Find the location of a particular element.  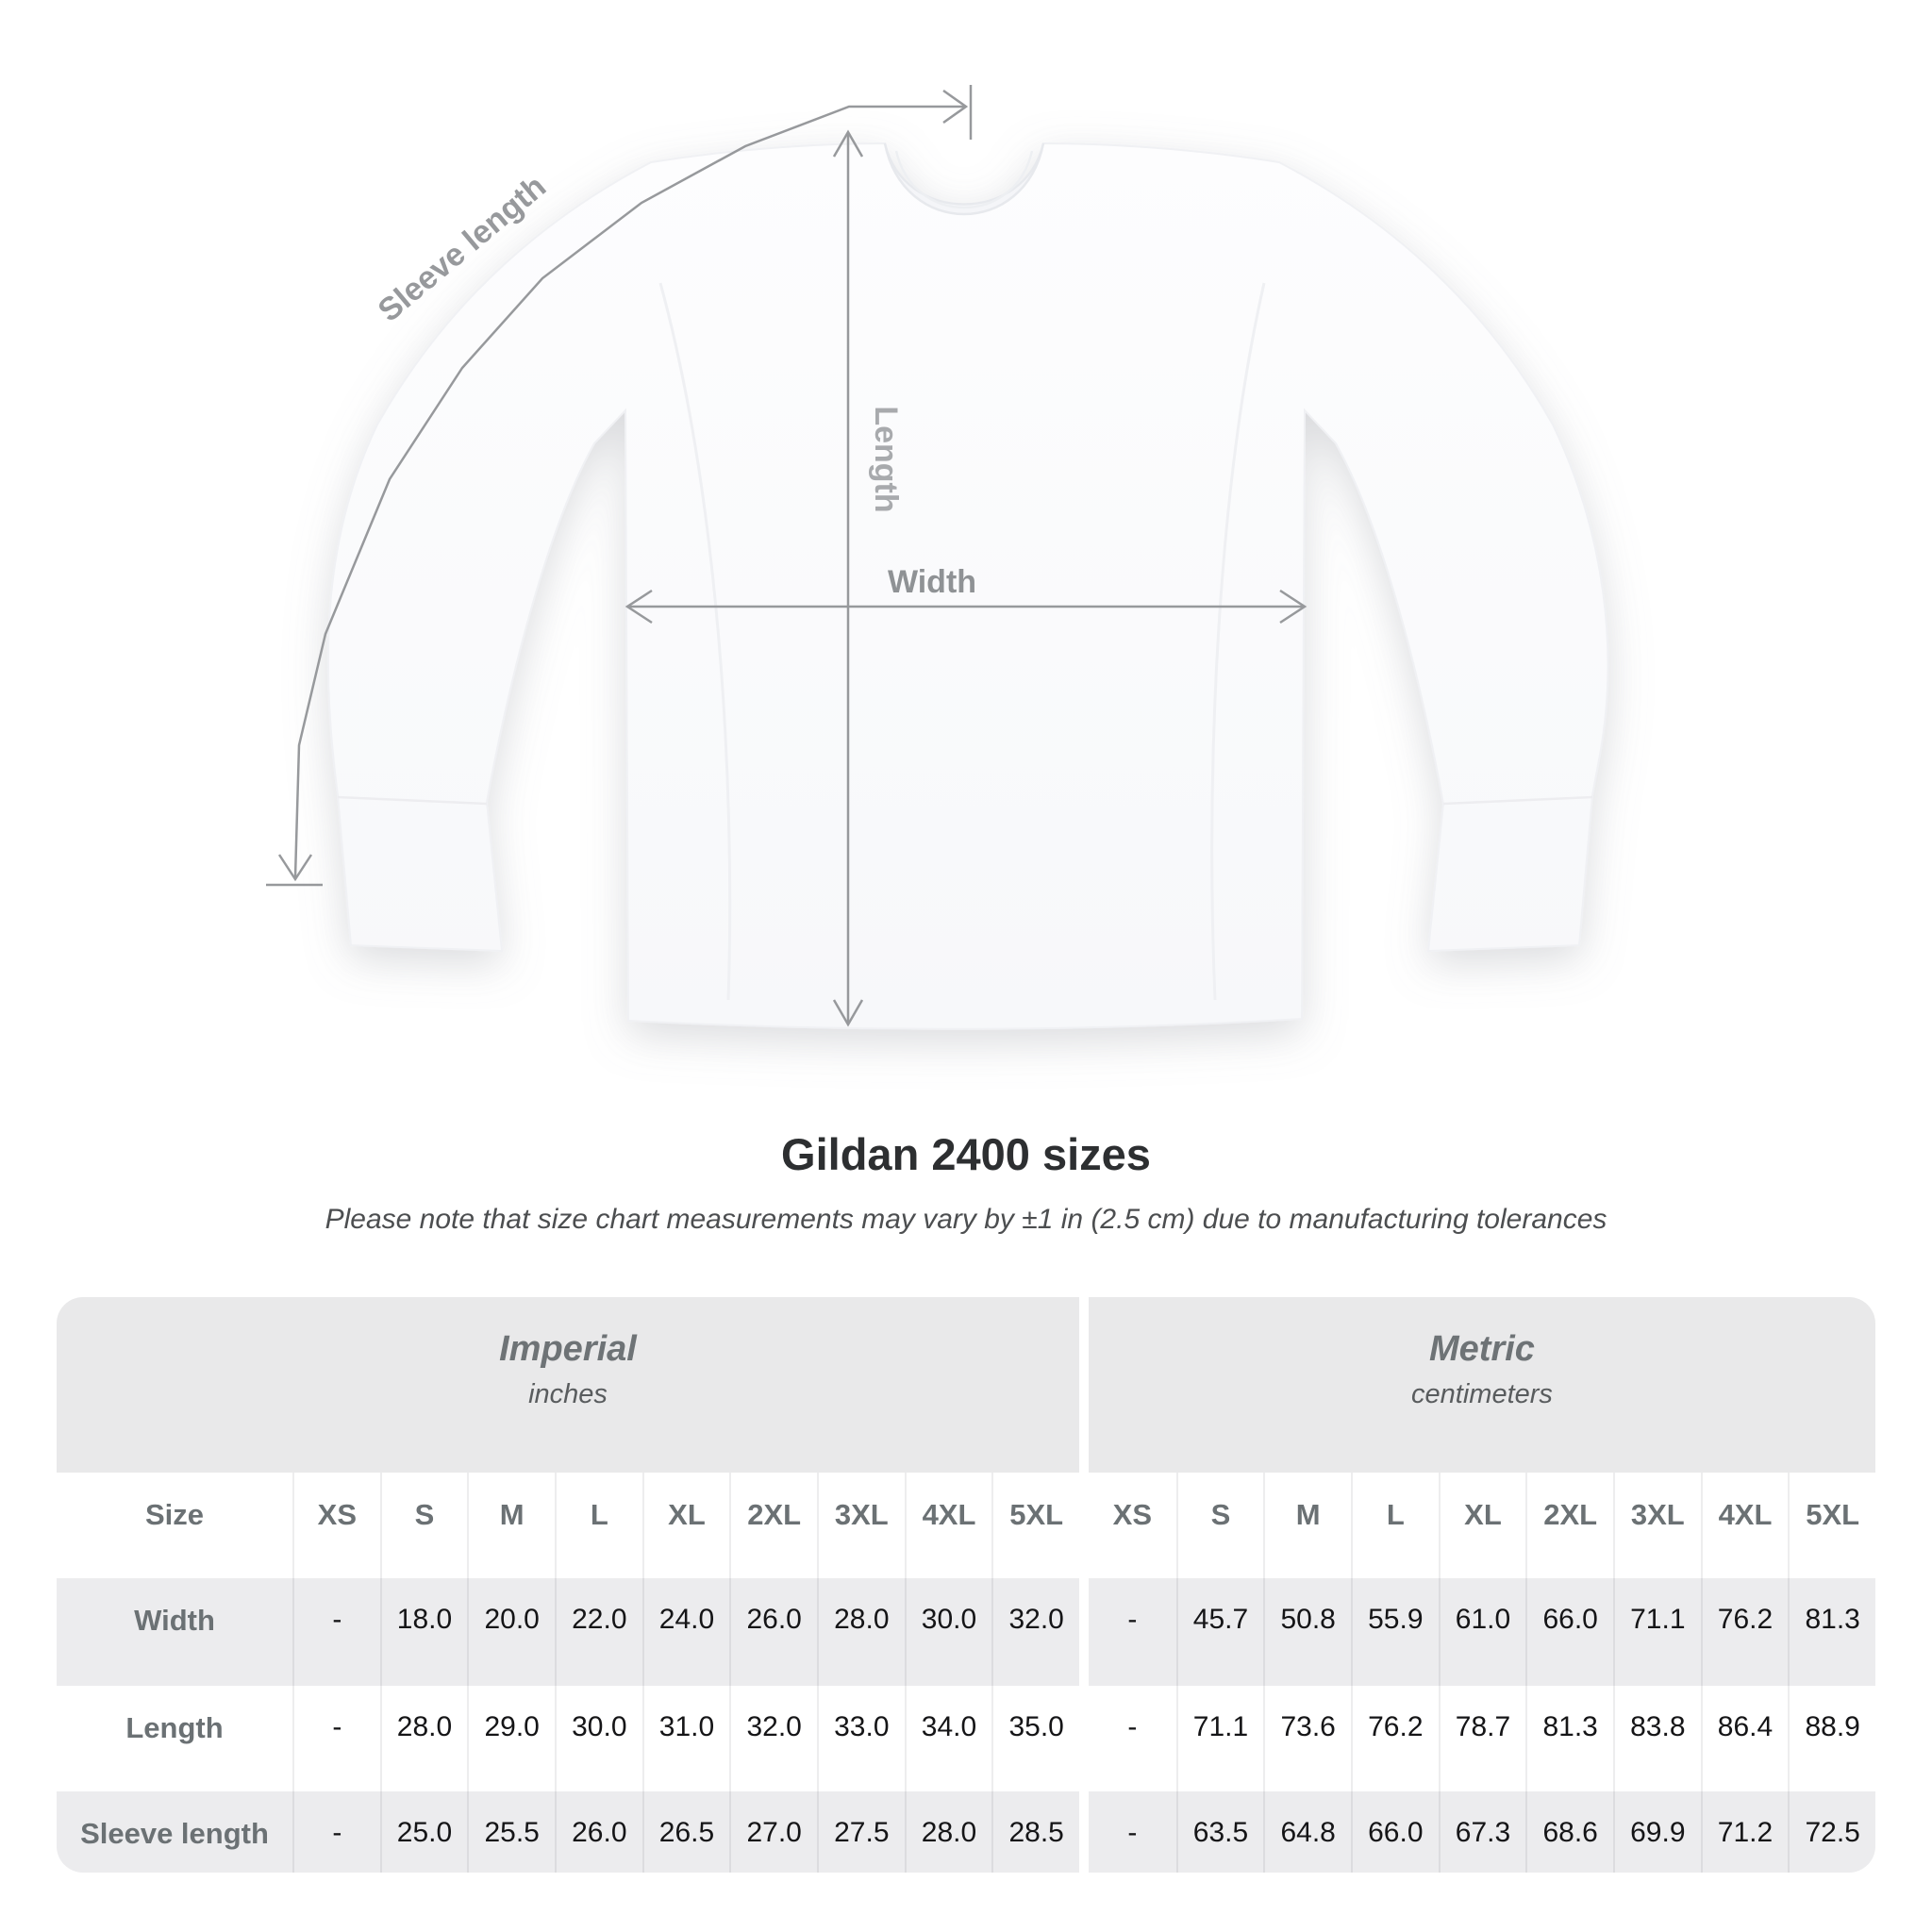

value-cell: 25.5 is located at coordinates (511, 1832).